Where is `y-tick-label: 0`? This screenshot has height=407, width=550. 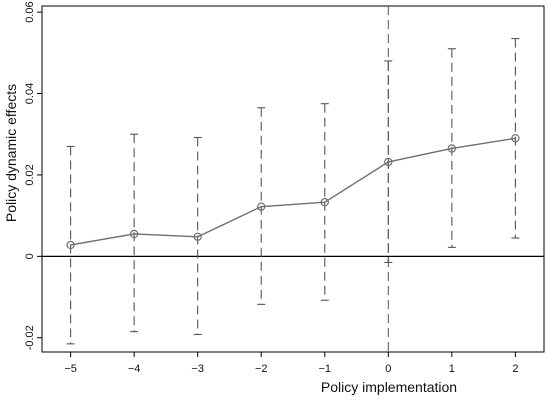
y-tick-label: 0 is located at coordinates (30, 256).